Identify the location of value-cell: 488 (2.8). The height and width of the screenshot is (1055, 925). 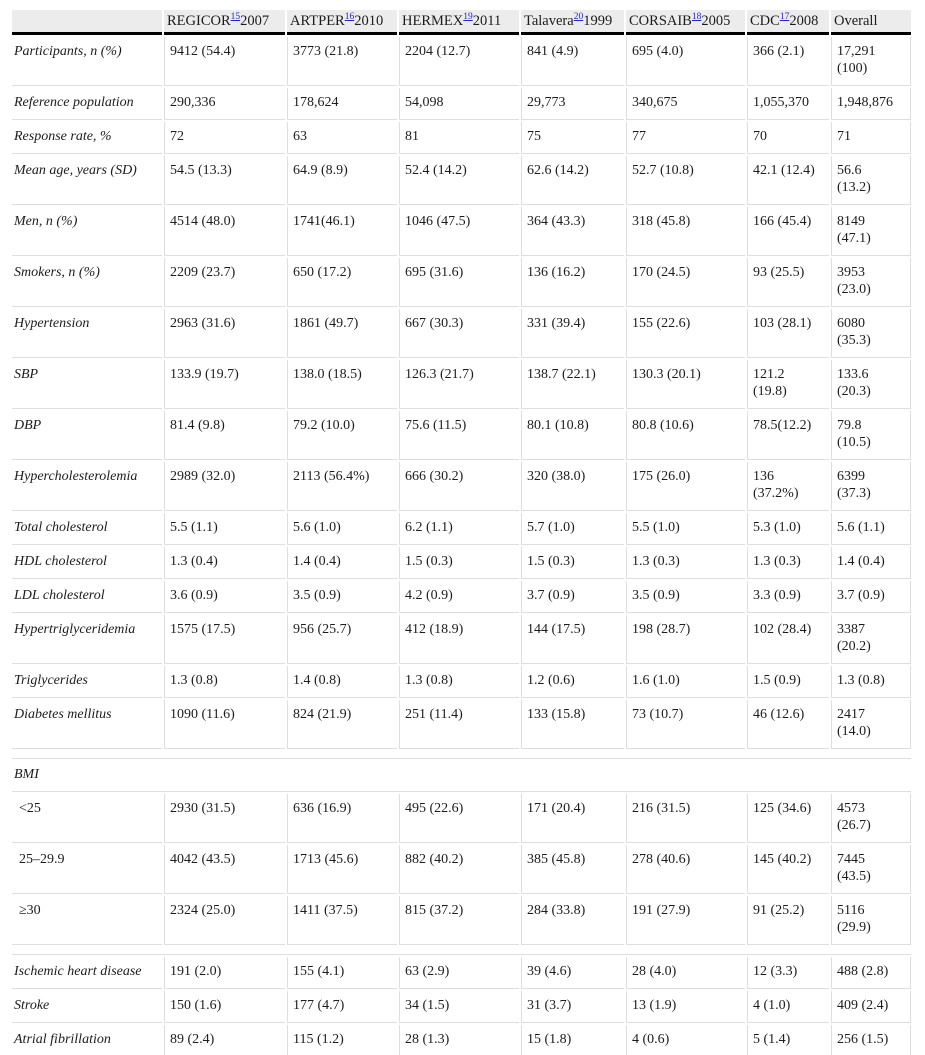
(871, 973).